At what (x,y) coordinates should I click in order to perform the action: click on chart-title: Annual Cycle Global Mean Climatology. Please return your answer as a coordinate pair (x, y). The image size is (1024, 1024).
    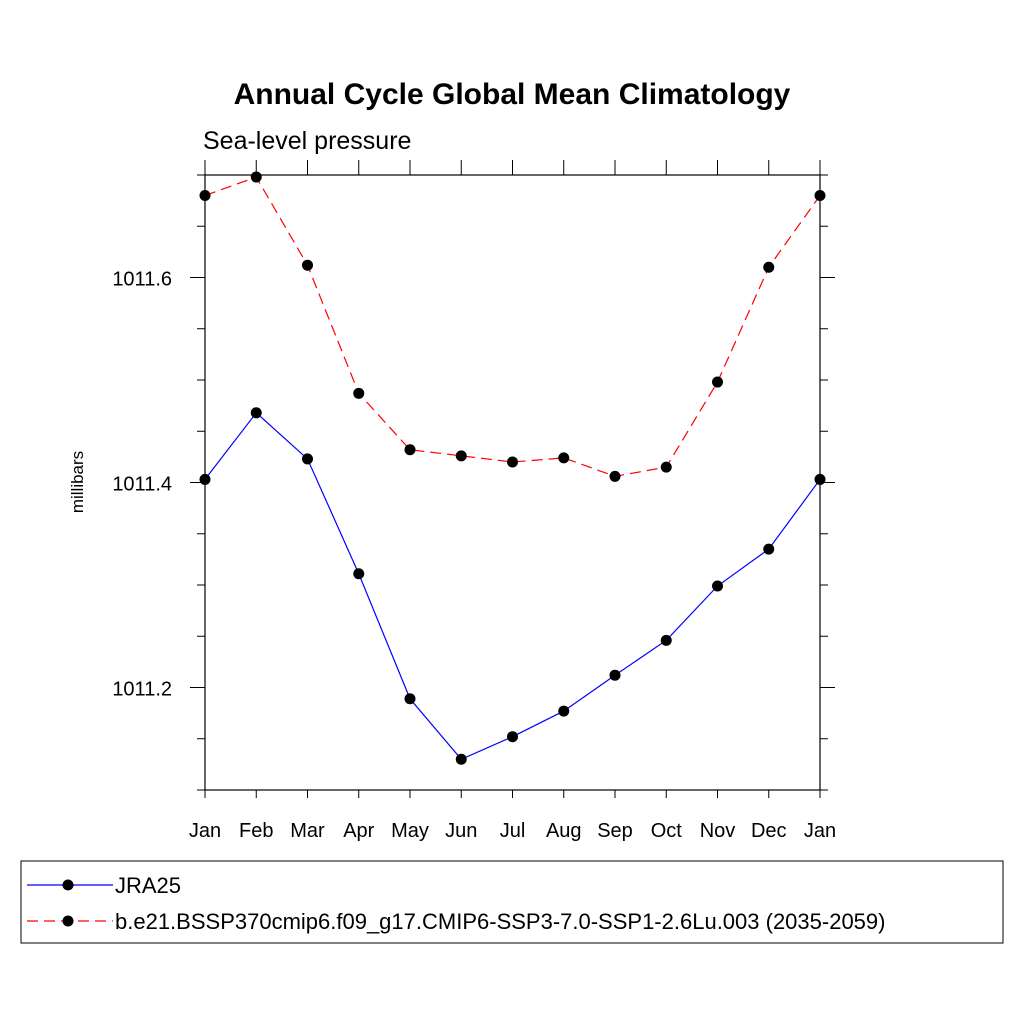
    Looking at the image, I should click on (512, 94).